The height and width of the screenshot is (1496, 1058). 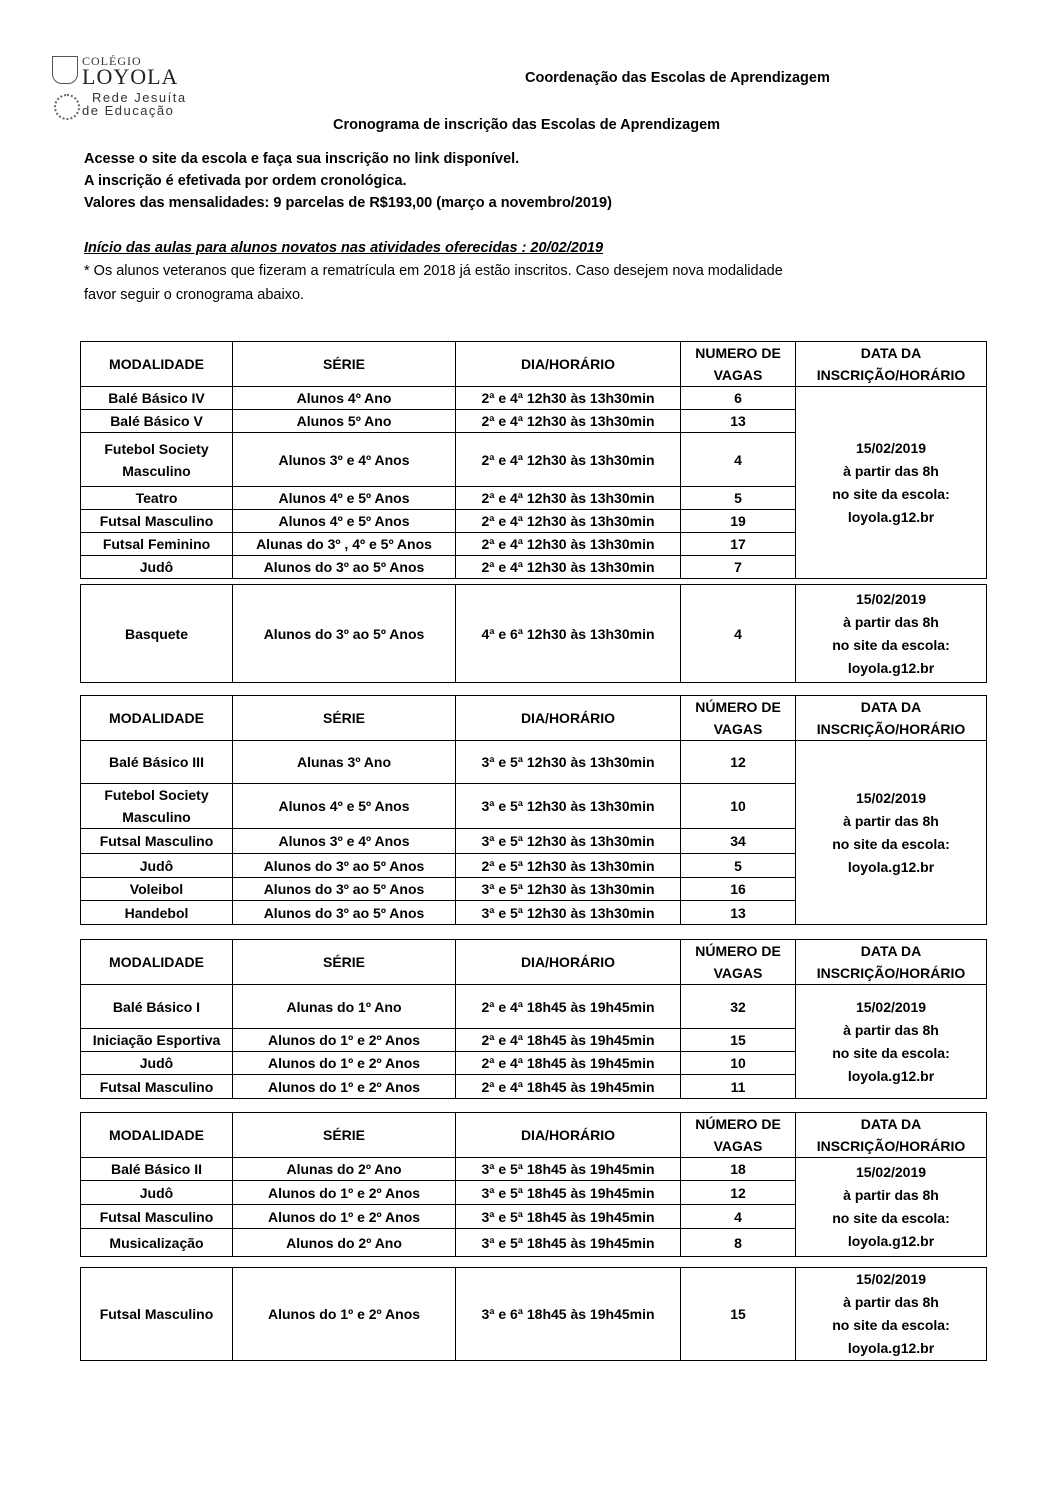 What do you see at coordinates (194, 295) in the screenshot?
I see `note-line: favor seguir o cronograma abaixo.` at bounding box center [194, 295].